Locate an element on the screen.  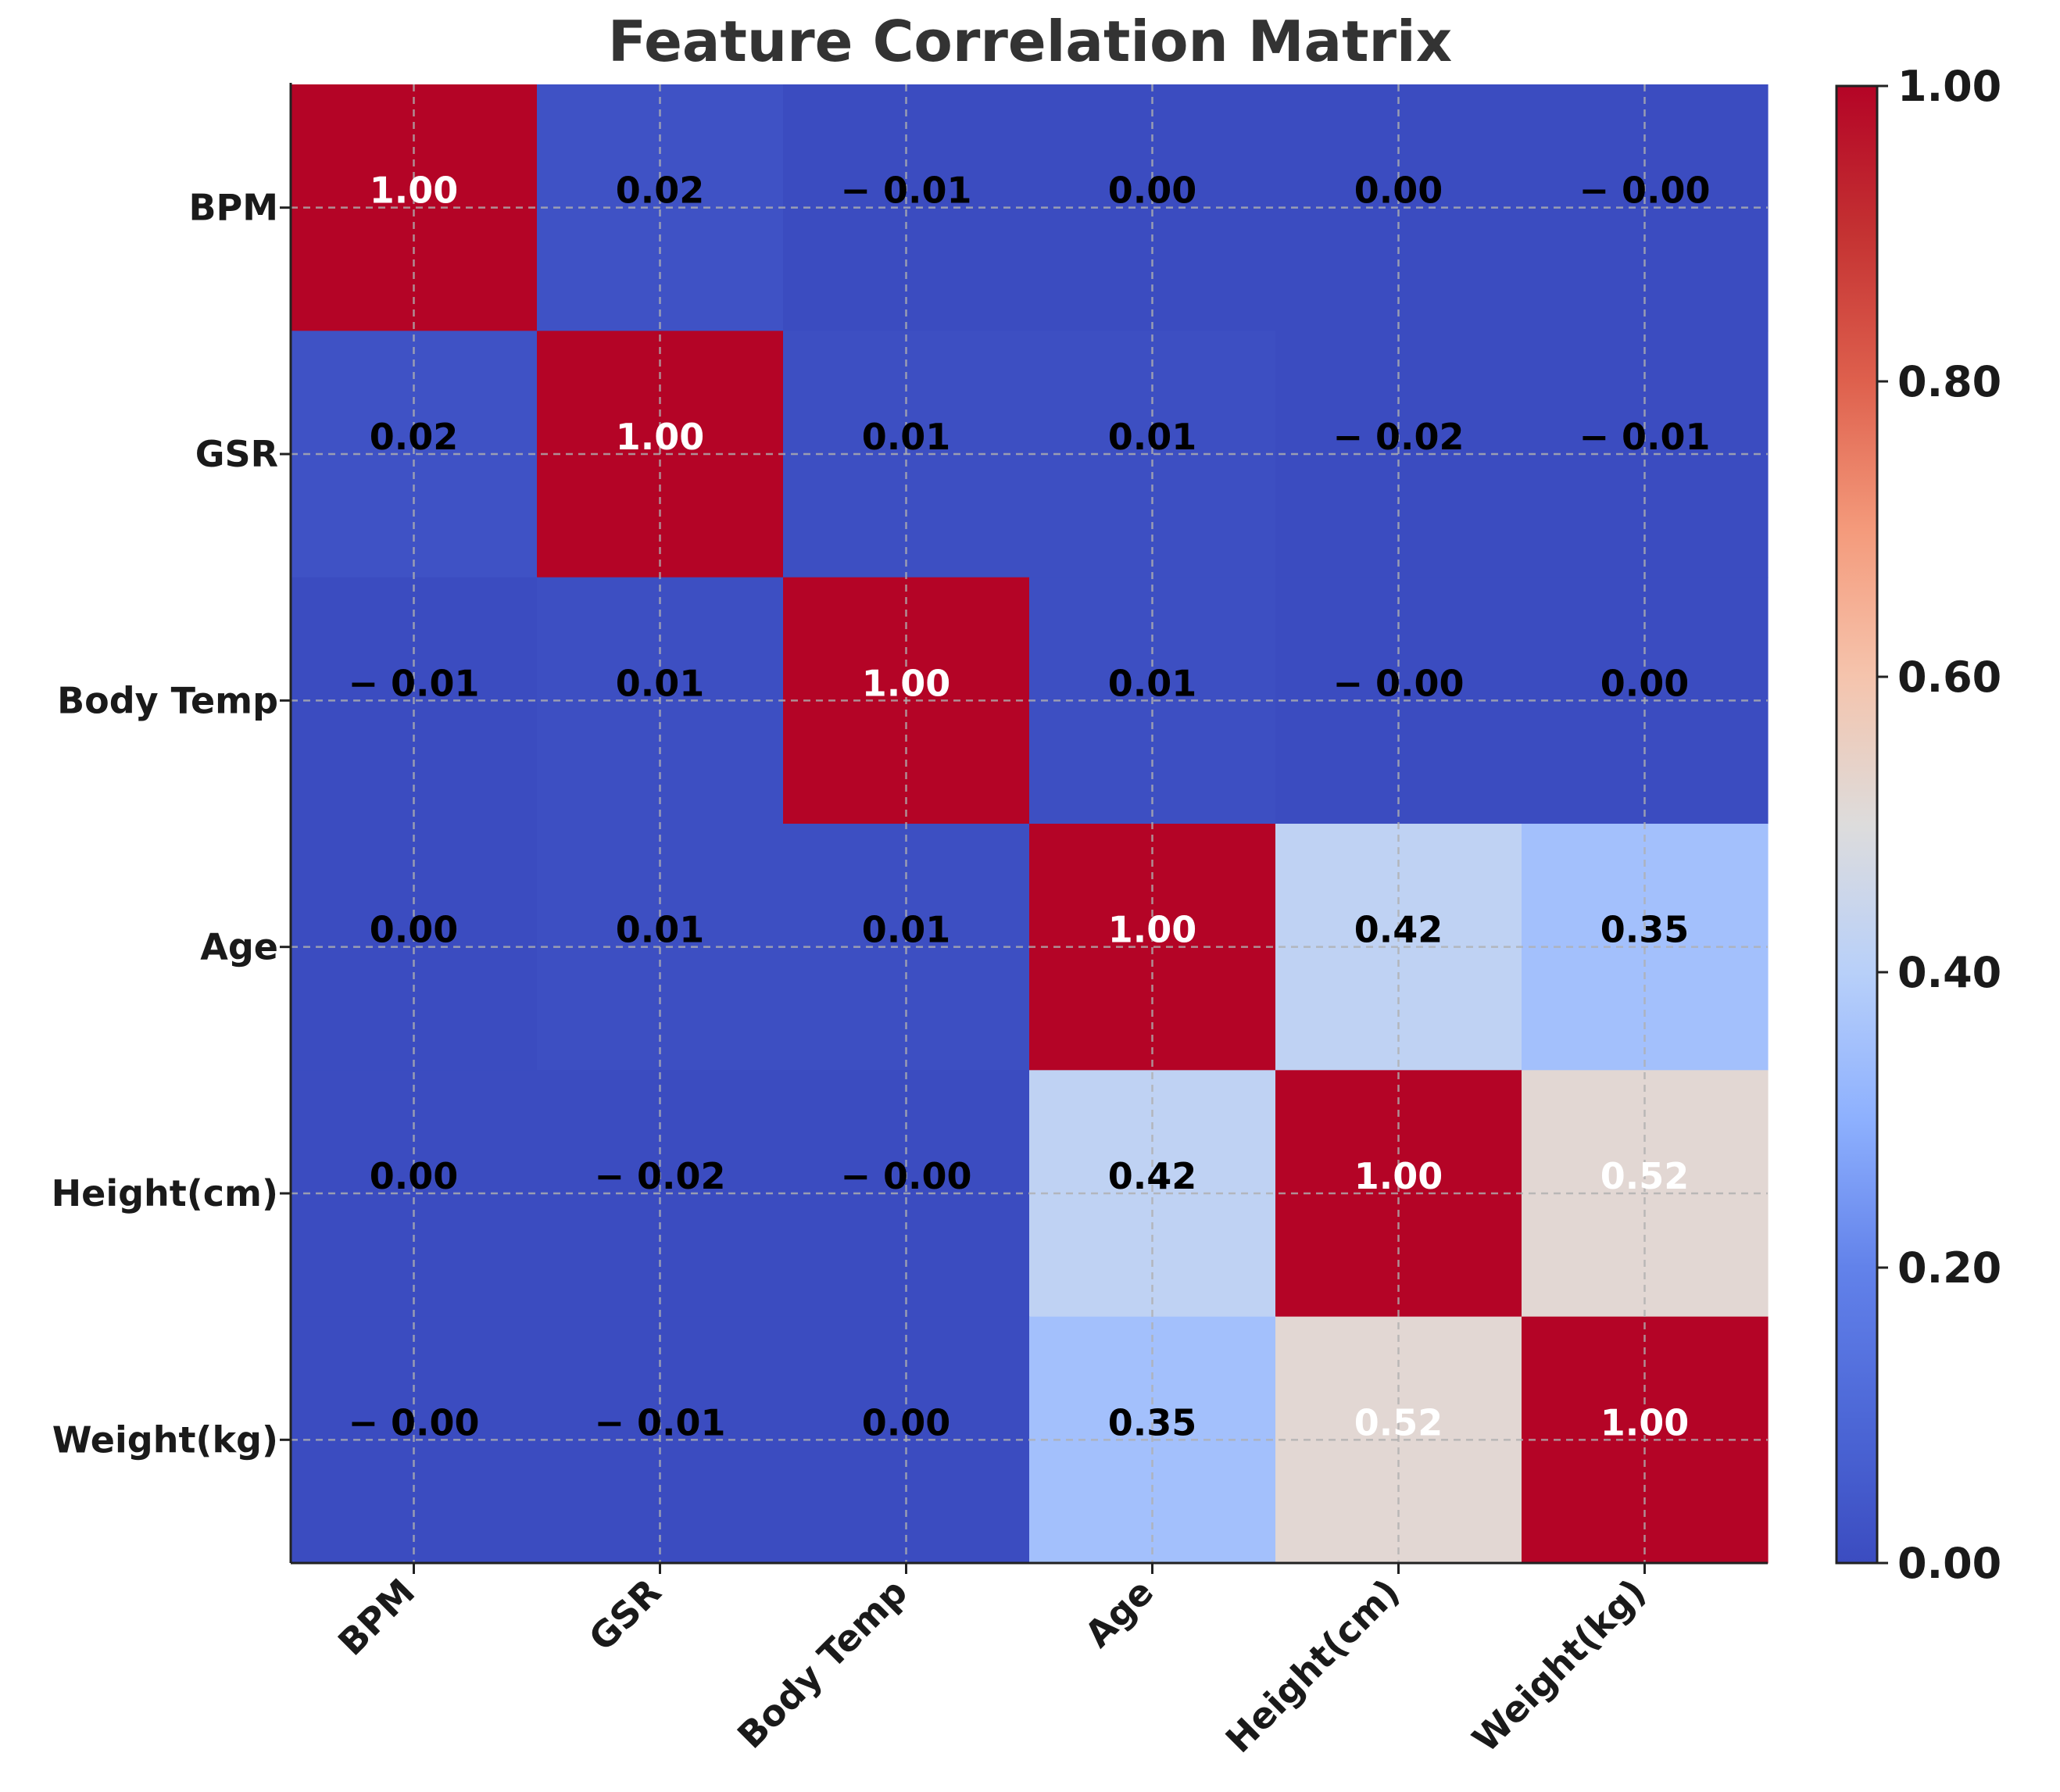
x-tick-label: Age is located at coordinates (1119, 1613).